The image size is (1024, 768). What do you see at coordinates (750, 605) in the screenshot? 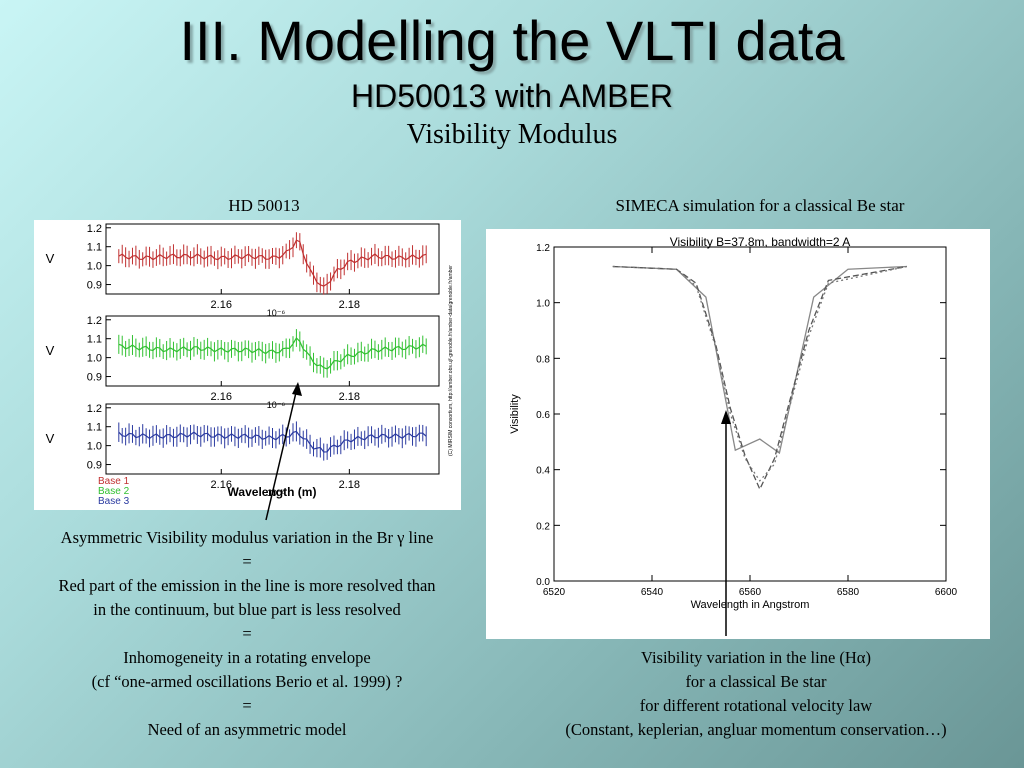
I see `x-axis-label: Wavelength in Angstrom` at bounding box center [750, 605].